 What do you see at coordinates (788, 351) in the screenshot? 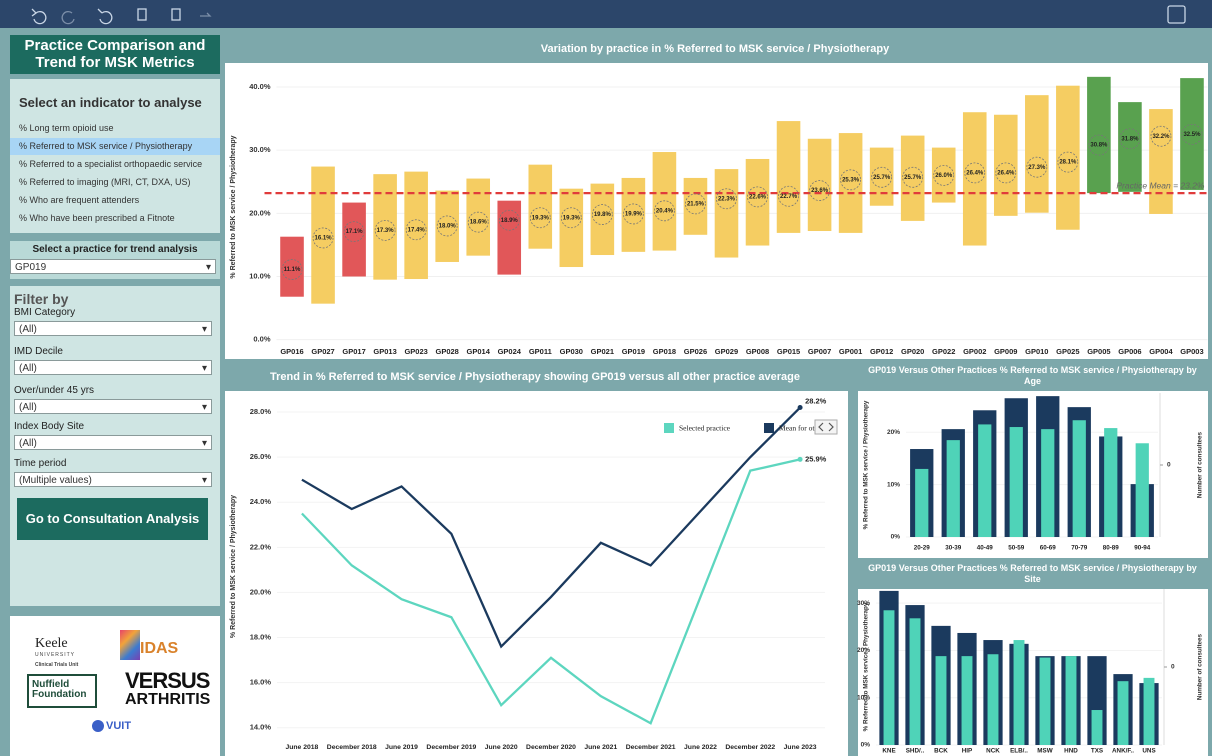
I see `x-tick-label: GP015` at bounding box center [788, 351].